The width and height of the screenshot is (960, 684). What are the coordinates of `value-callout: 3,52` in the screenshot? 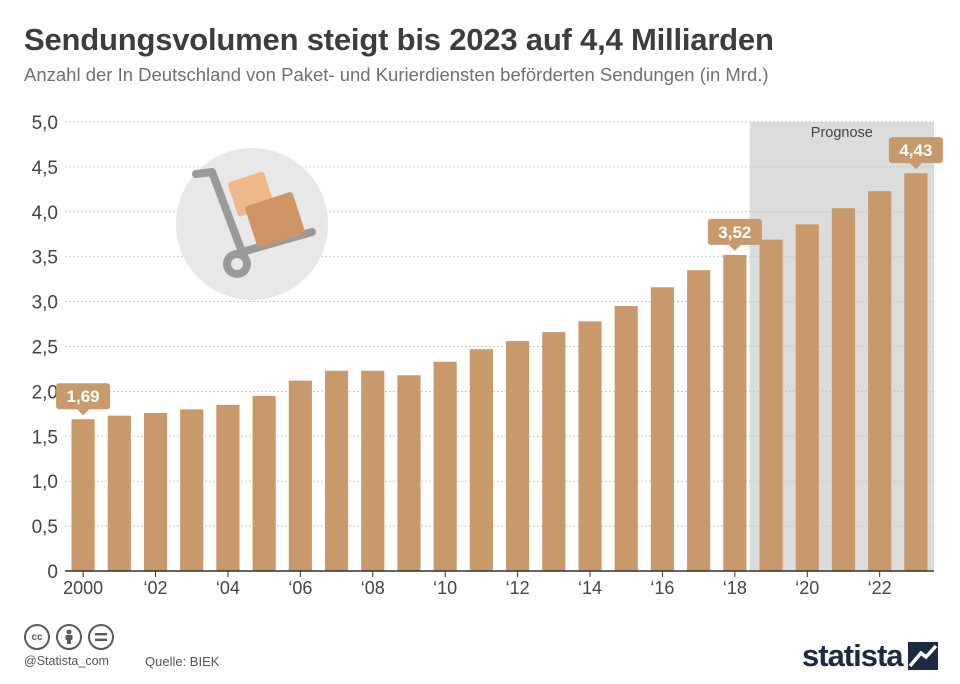 It's located at (734, 234).